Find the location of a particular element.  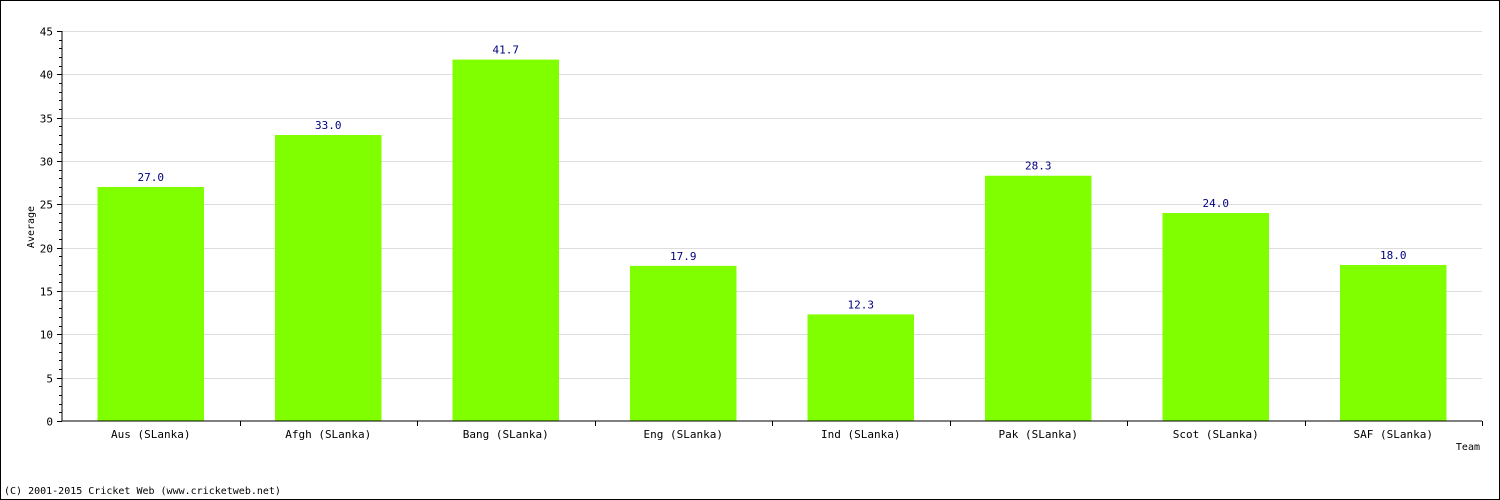

y-tick-label: 20 is located at coordinates (46, 249).